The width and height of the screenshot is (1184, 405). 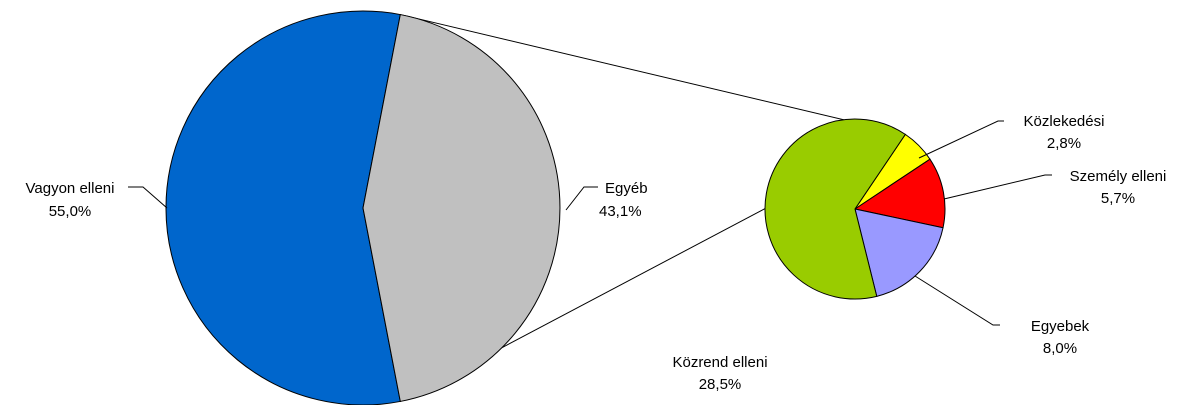 What do you see at coordinates (653, 74) in the screenshot?
I see `connector-line-top` at bounding box center [653, 74].